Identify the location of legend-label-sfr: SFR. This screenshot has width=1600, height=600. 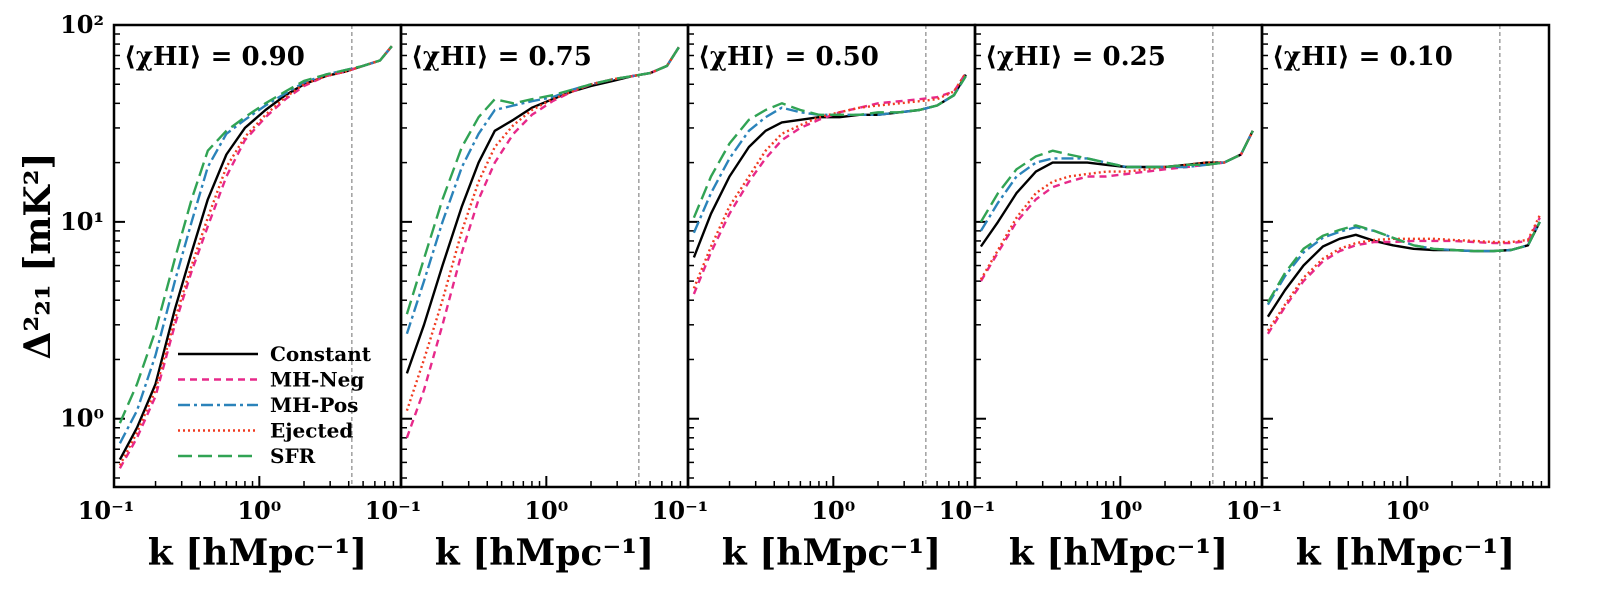
(293, 456).